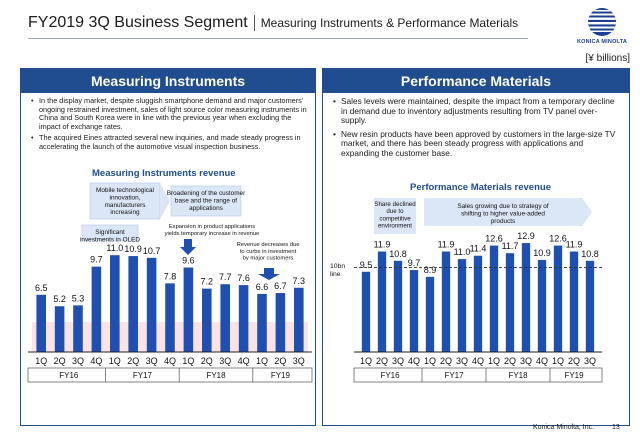  What do you see at coordinates (478, 249) in the screenshot?
I see `data-label: 11.4` at bounding box center [478, 249].